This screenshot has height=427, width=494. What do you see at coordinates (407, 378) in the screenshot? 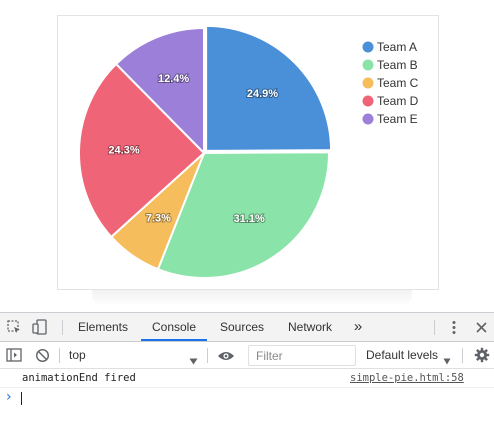
I see `console-source-link: simple-pie.html:58` at bounding box center [407, 378].